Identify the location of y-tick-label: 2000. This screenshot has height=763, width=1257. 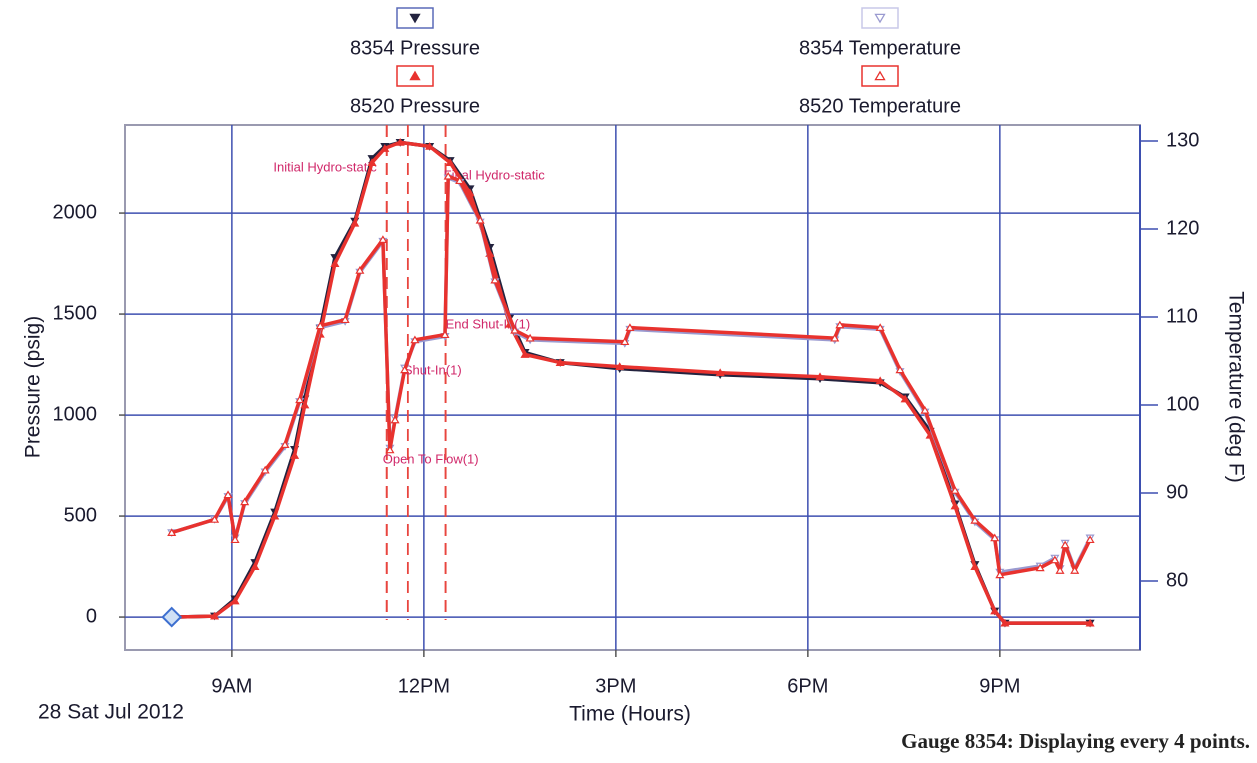
(75, 212).